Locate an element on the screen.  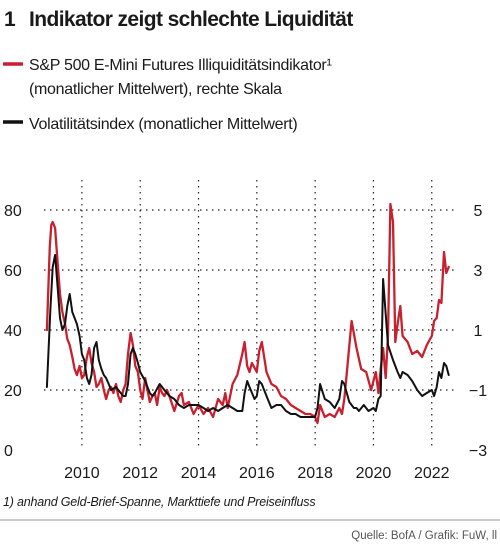
x-tick-label: 2022 is located at coordinates (432, 473).